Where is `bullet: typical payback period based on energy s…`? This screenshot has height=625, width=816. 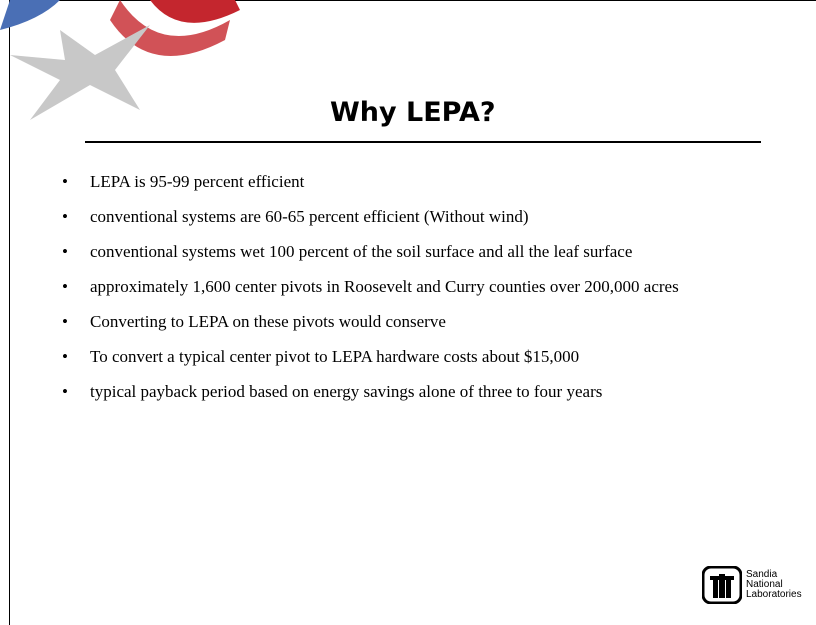 bullet: typical payback period based on energy s… is located at coordinates (412, 392).